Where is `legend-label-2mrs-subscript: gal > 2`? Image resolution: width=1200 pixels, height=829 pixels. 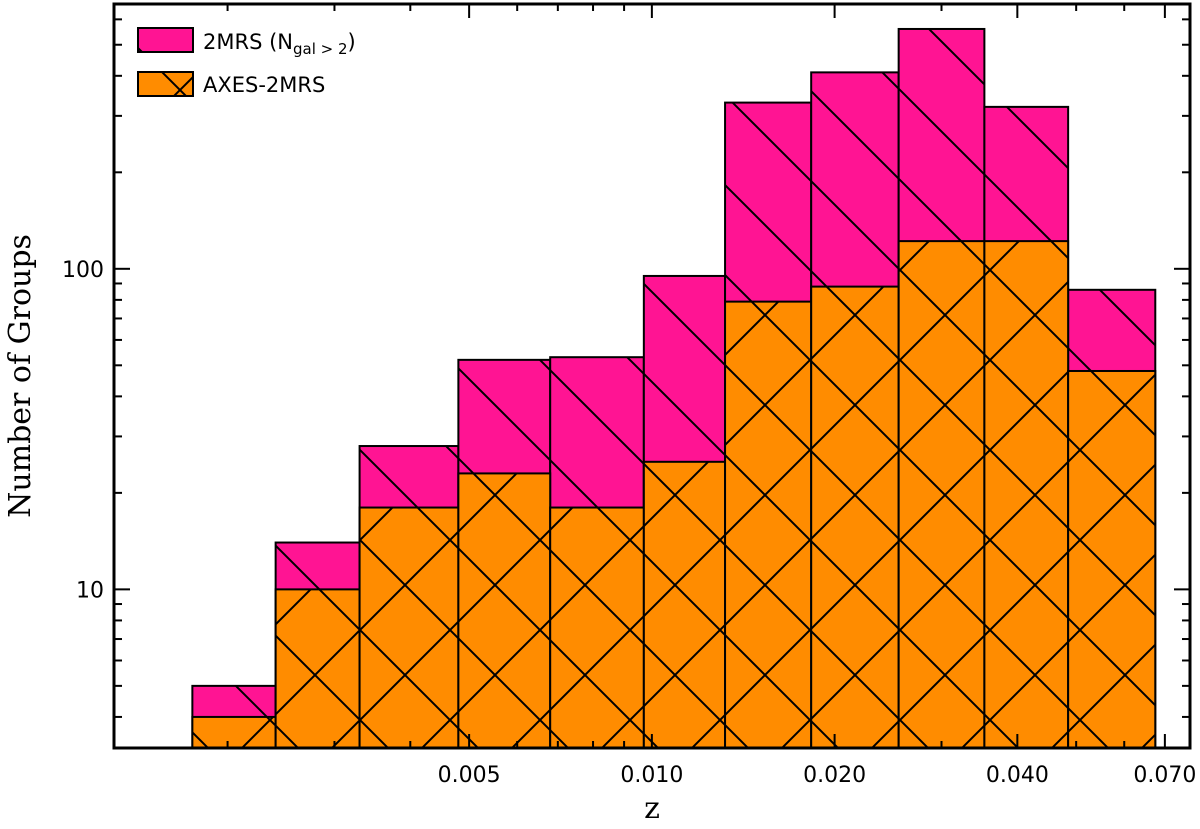
legend-label-2mrs-subscript: gal > 2 is located at coordinates (320, 49).